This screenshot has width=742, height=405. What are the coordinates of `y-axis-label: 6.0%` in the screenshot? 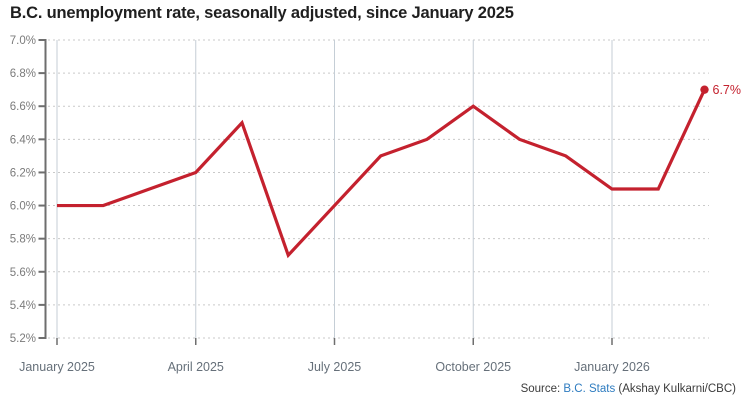 It's located at (23, 207).